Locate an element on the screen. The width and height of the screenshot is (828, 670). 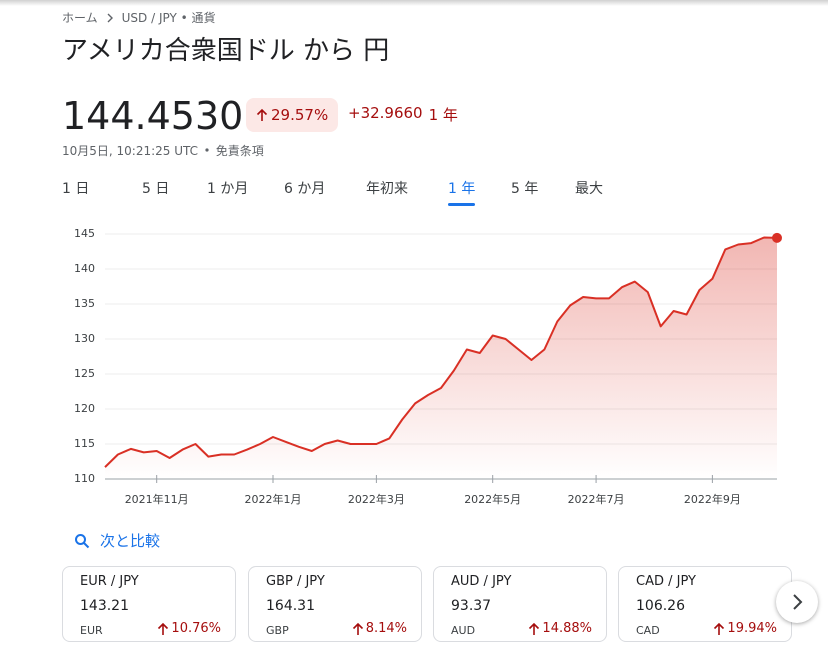
card-price: 164.31 is located at coordinates (290, 606).